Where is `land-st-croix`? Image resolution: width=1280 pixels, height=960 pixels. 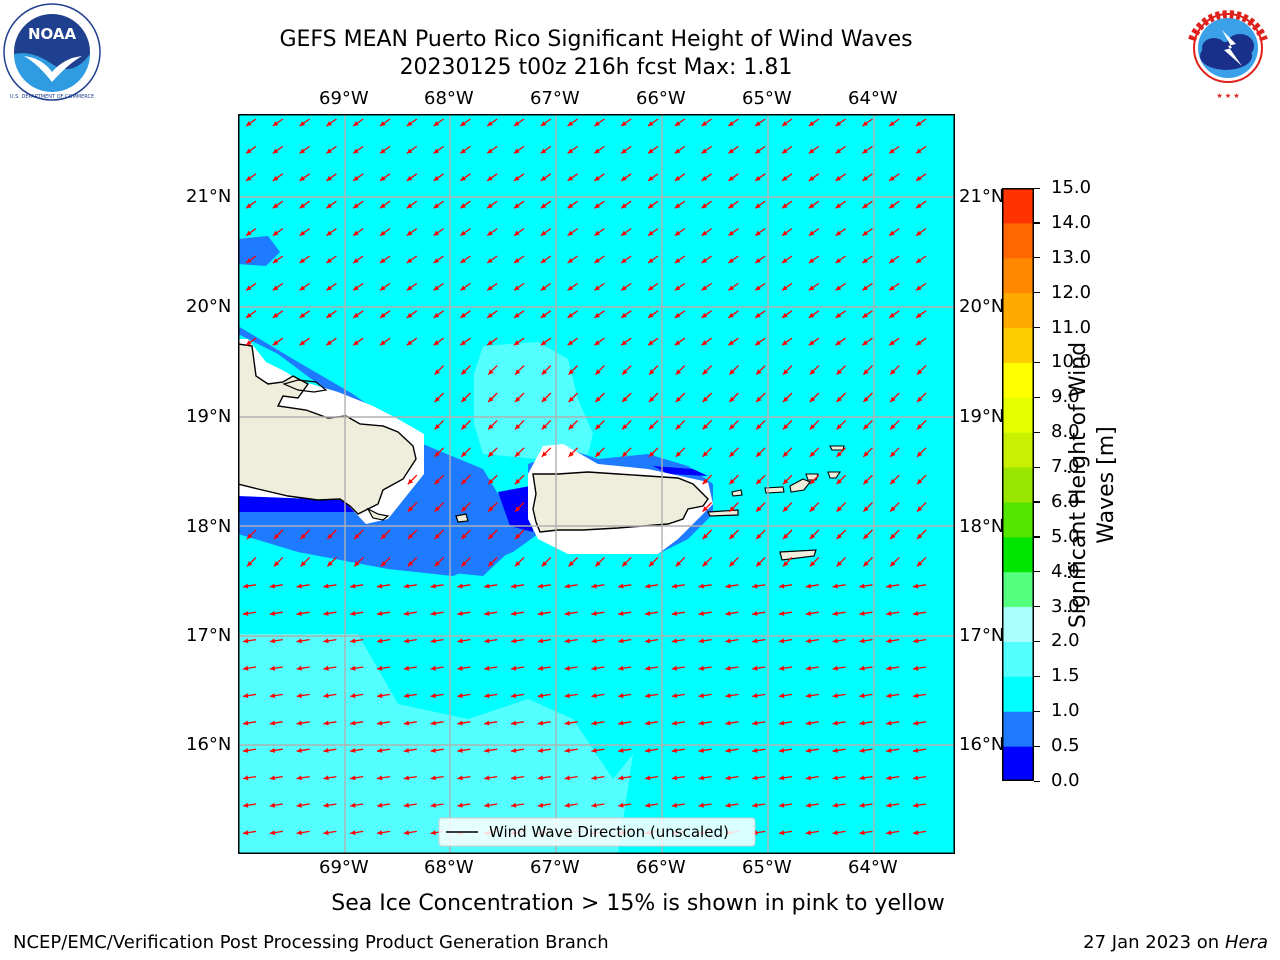 land-st-croix is located at coordinates (798, 555).